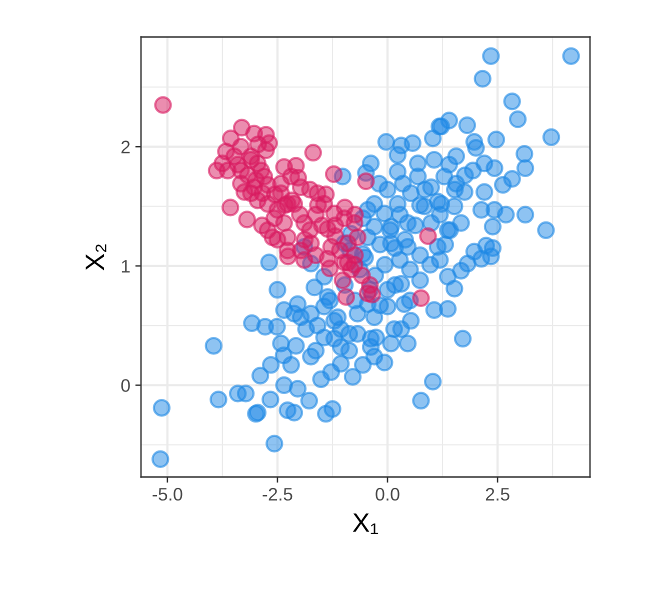 The height and width of the screenshot is (600, 669). What do you see at coordinates (365, 524) in the screenshot?
I see `x-axis-title: X₁` at bounding box center [365, 524].